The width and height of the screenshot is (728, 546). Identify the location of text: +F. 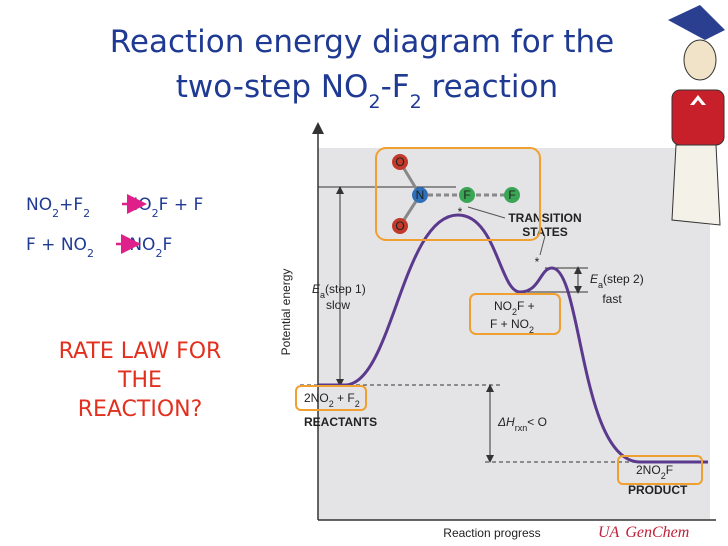
(71, 205).